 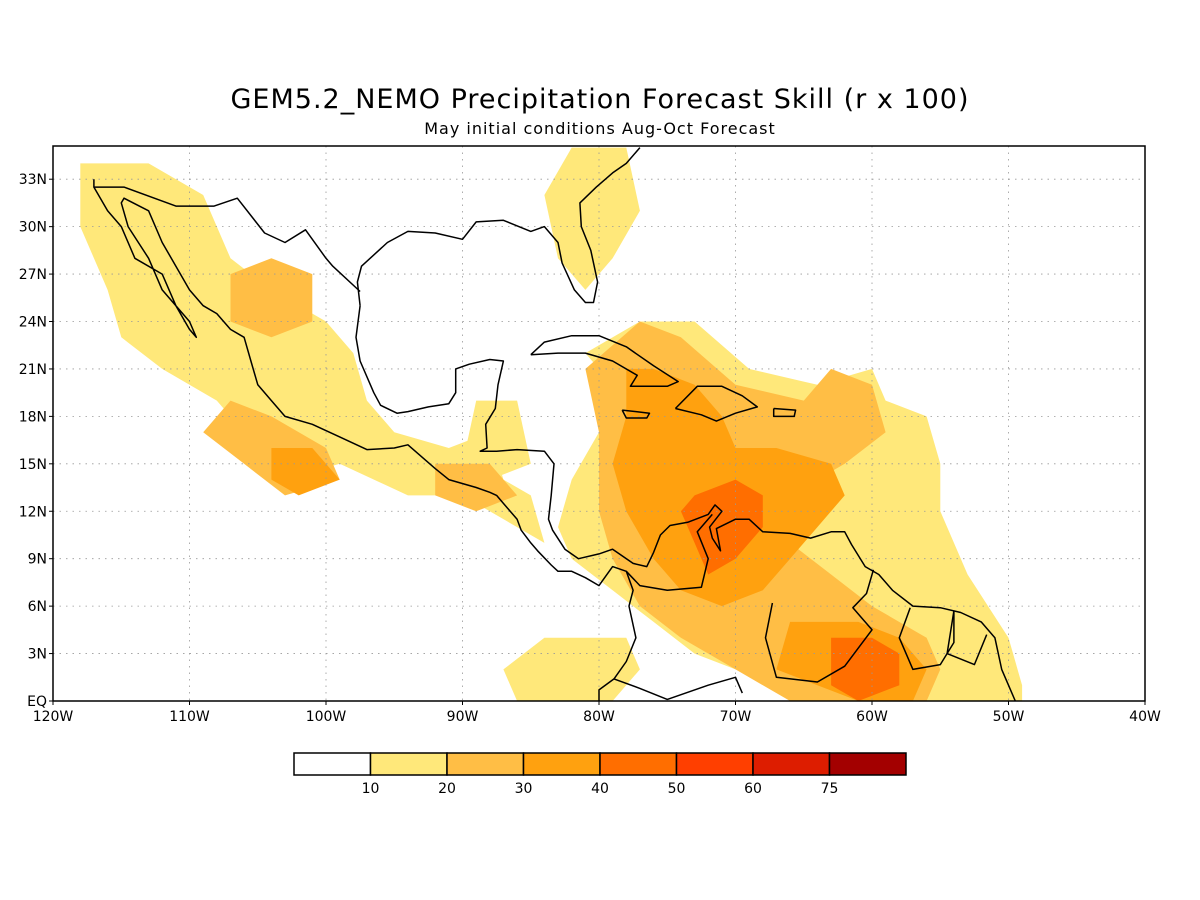 I want to click on colorbar-label: 20, so click(x=447, y=789).